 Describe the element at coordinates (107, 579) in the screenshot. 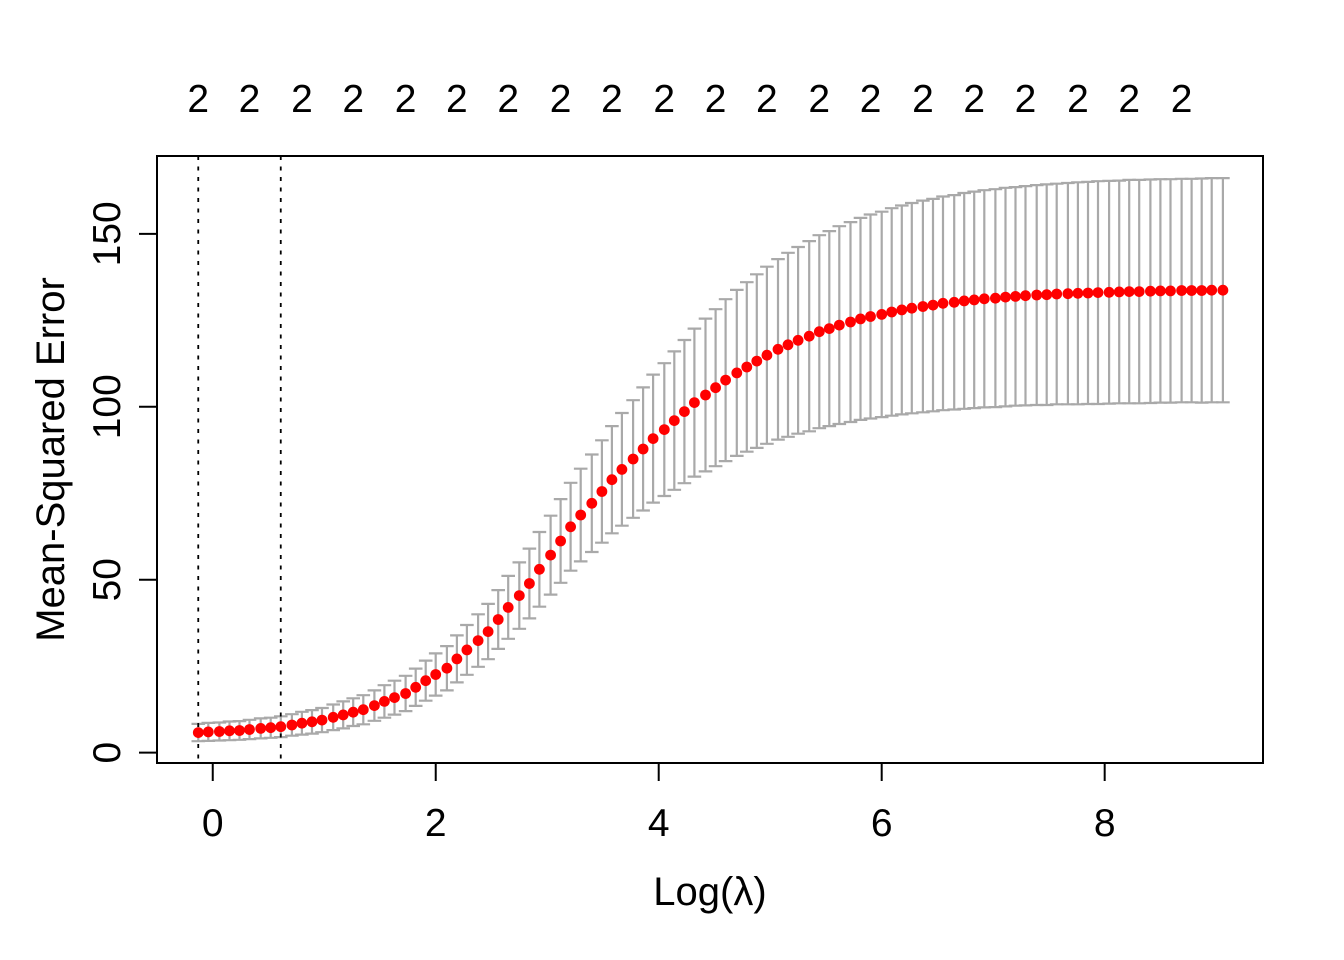

I see `y-tick-label: 50` at that location.